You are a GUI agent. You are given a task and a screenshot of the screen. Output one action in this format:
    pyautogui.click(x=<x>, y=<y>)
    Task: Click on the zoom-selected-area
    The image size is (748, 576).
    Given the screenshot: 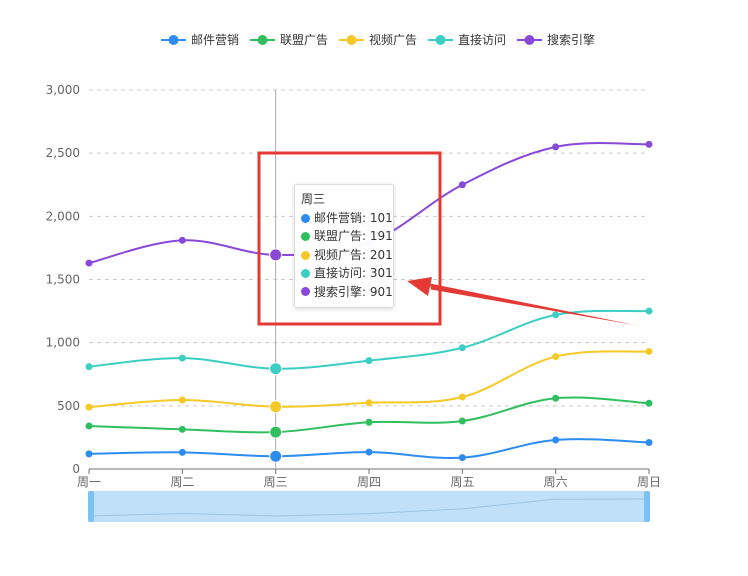 What is the action you would take?
    pyautogui.click(x=369, y=506)
    